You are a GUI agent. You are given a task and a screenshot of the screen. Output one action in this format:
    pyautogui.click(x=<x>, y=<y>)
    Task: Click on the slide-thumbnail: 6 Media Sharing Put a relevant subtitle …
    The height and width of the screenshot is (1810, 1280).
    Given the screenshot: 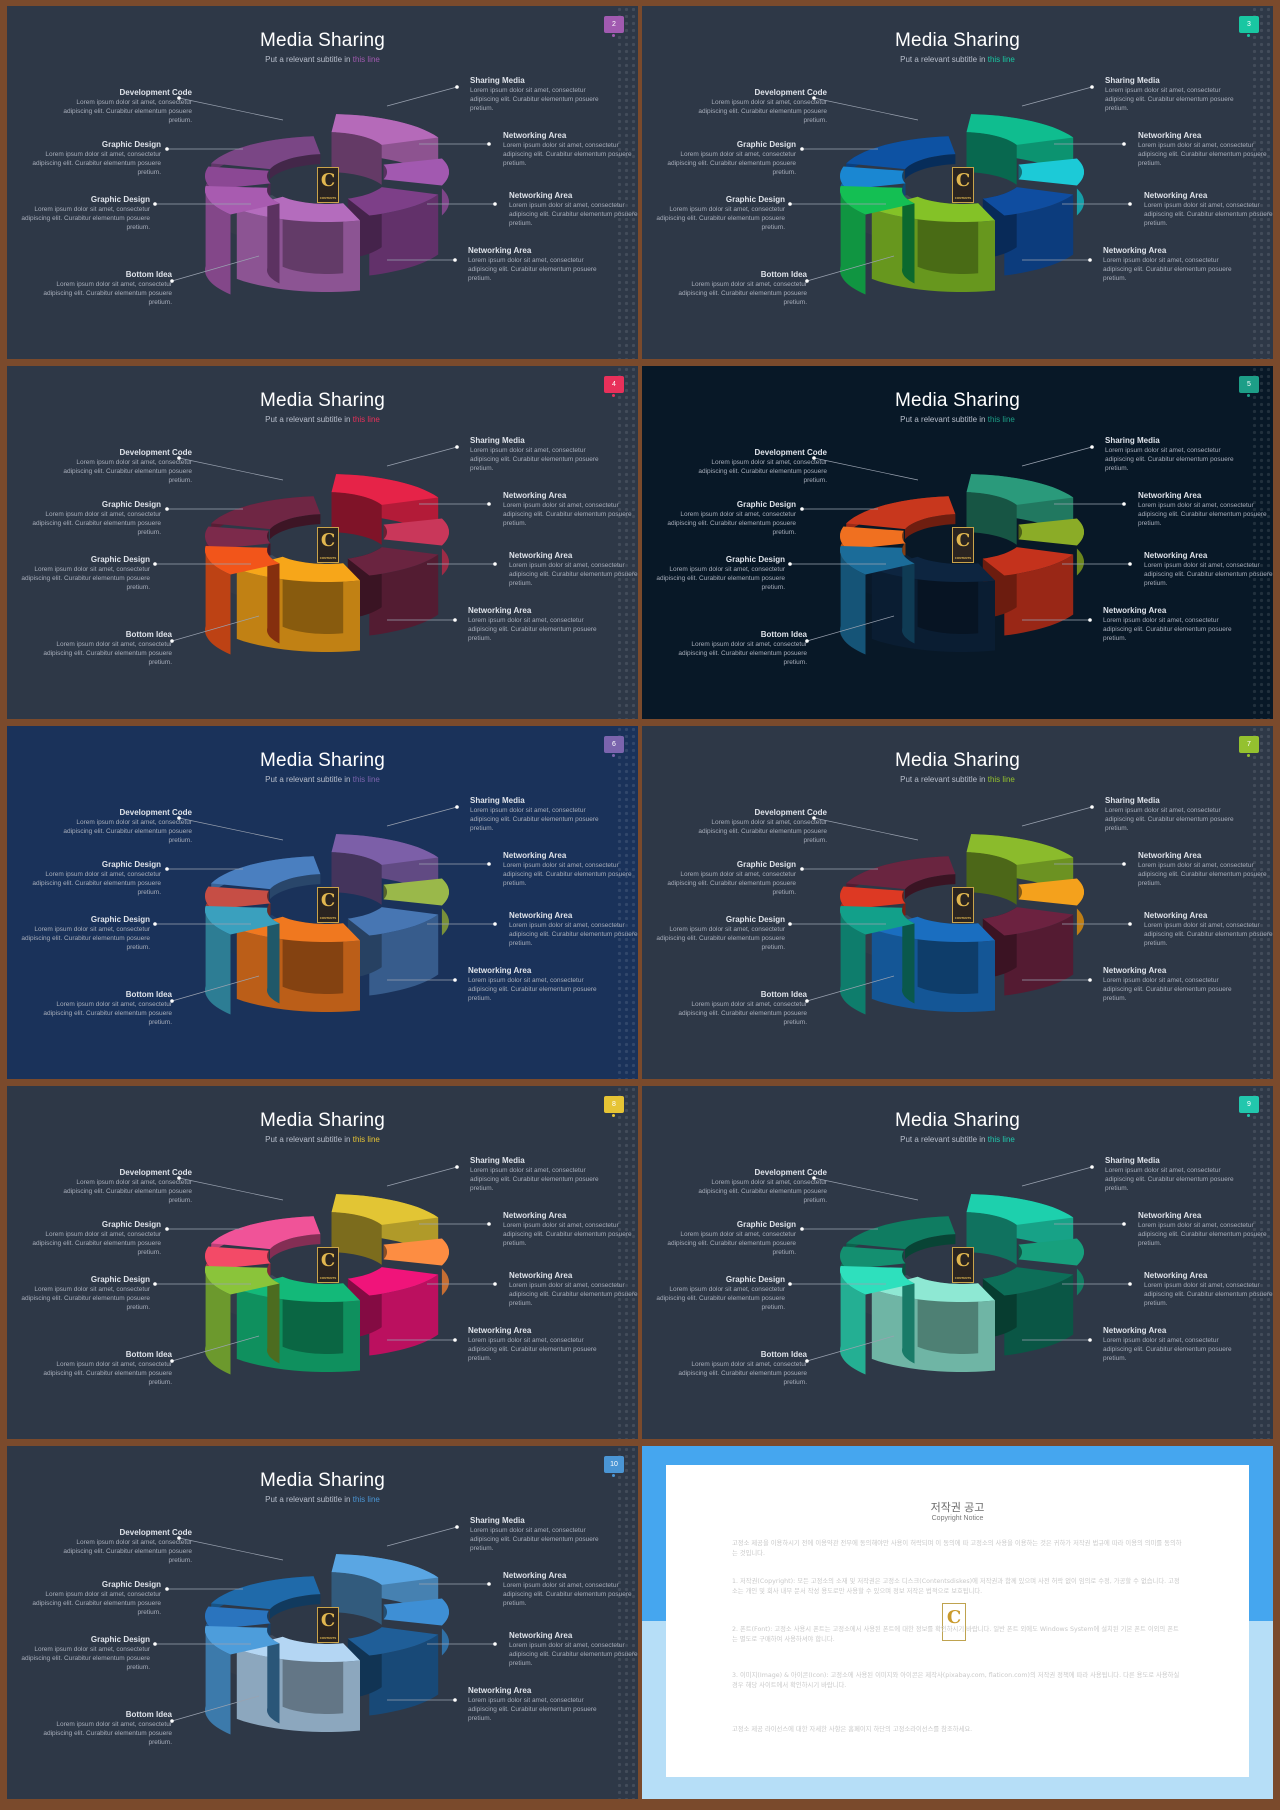 What is the action you would take?
    pyautogui.click(x=322, y=902)
    